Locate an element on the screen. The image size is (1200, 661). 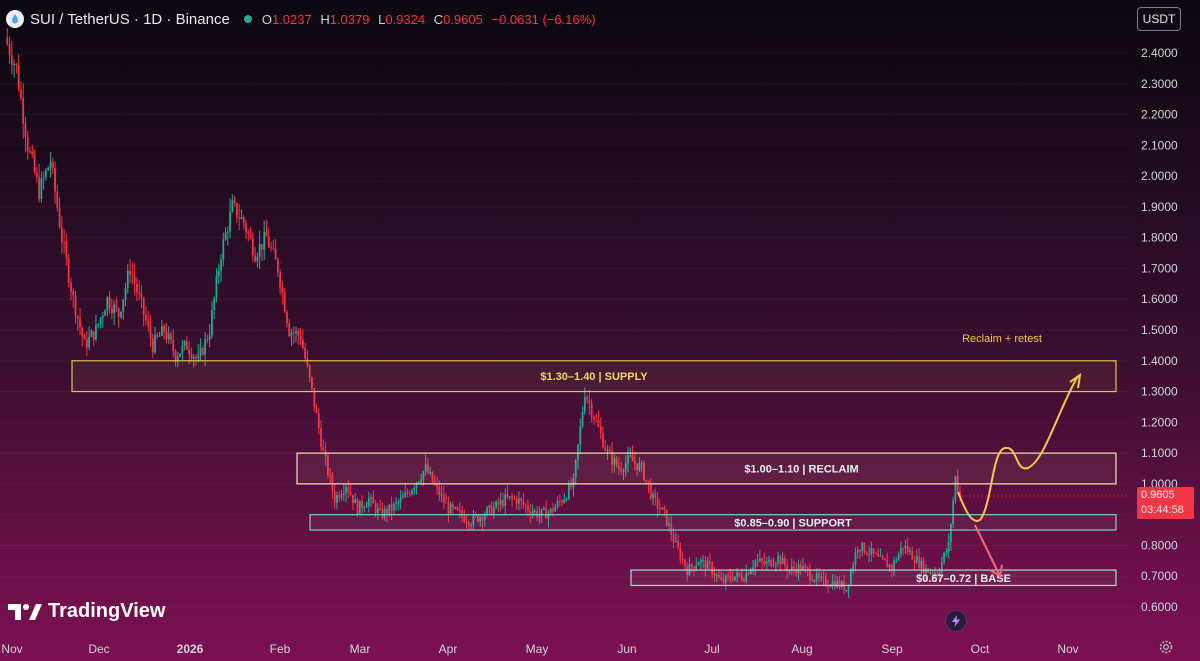
high-value: 1.0379 is located at coordinates (349, 19).